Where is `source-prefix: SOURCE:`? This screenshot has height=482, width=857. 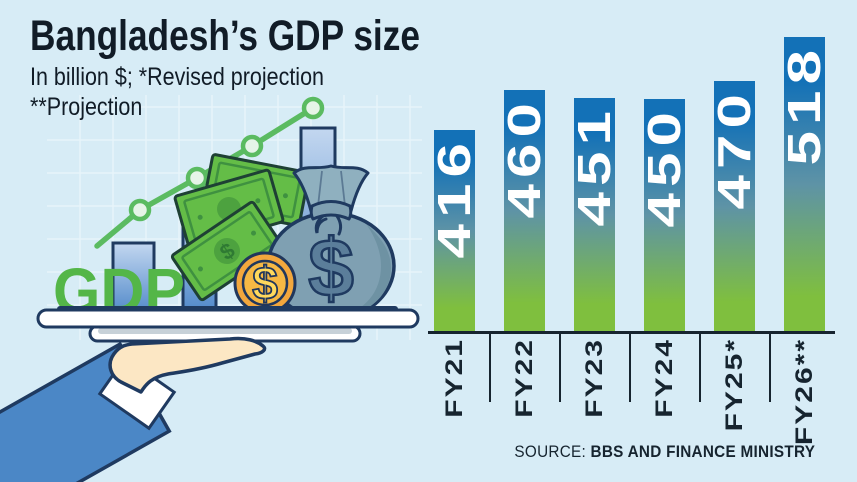
source-prefix: SOURCE: is located at coordinates (552, 451).